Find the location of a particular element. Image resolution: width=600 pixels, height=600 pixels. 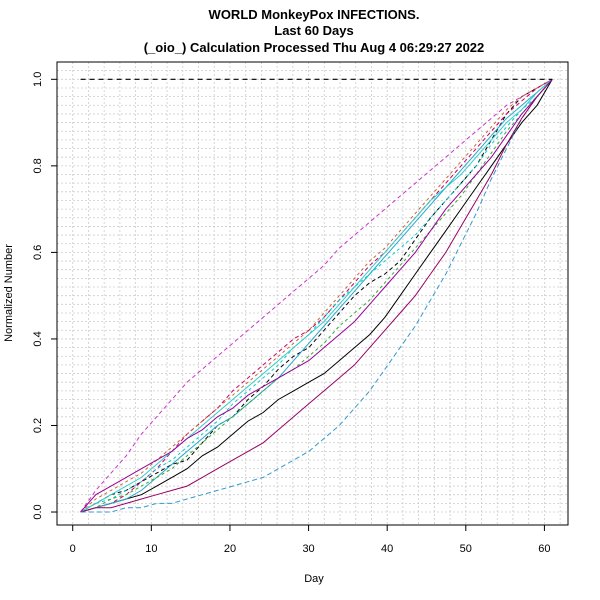

x-tick-label: 0 is located at coordinates (73, 549).